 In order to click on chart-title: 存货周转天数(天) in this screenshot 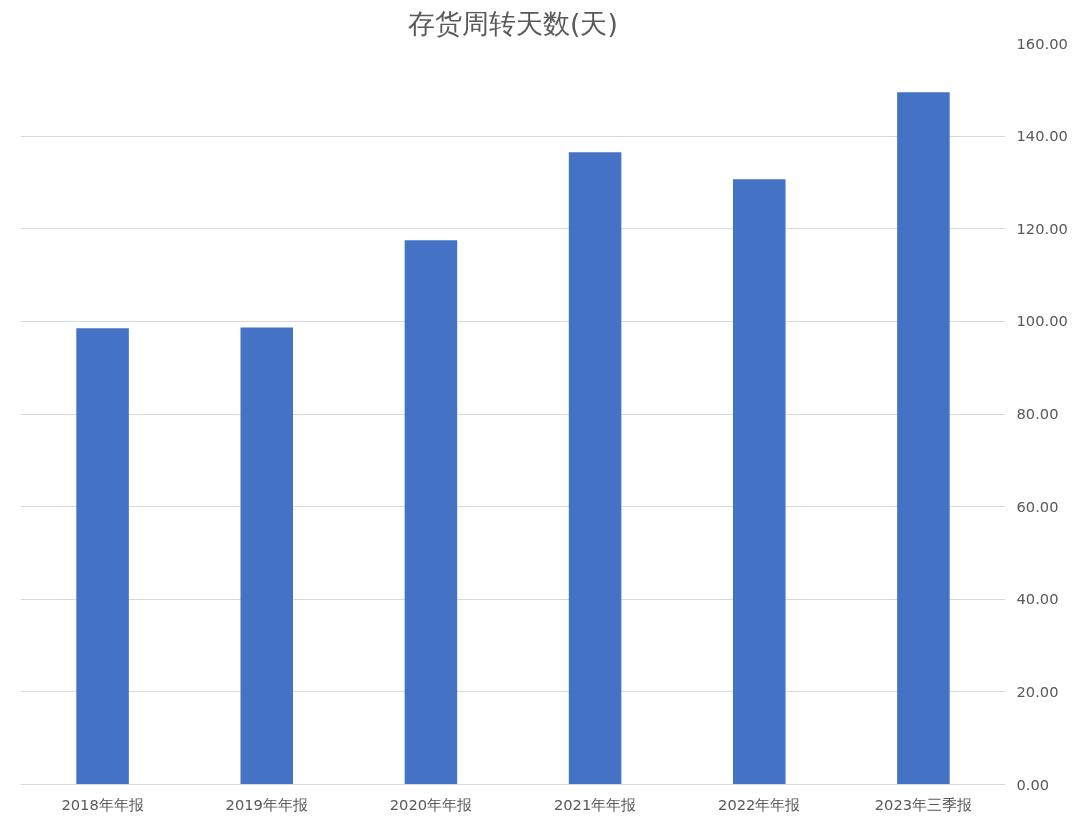, I will do `click(513, 23)`.